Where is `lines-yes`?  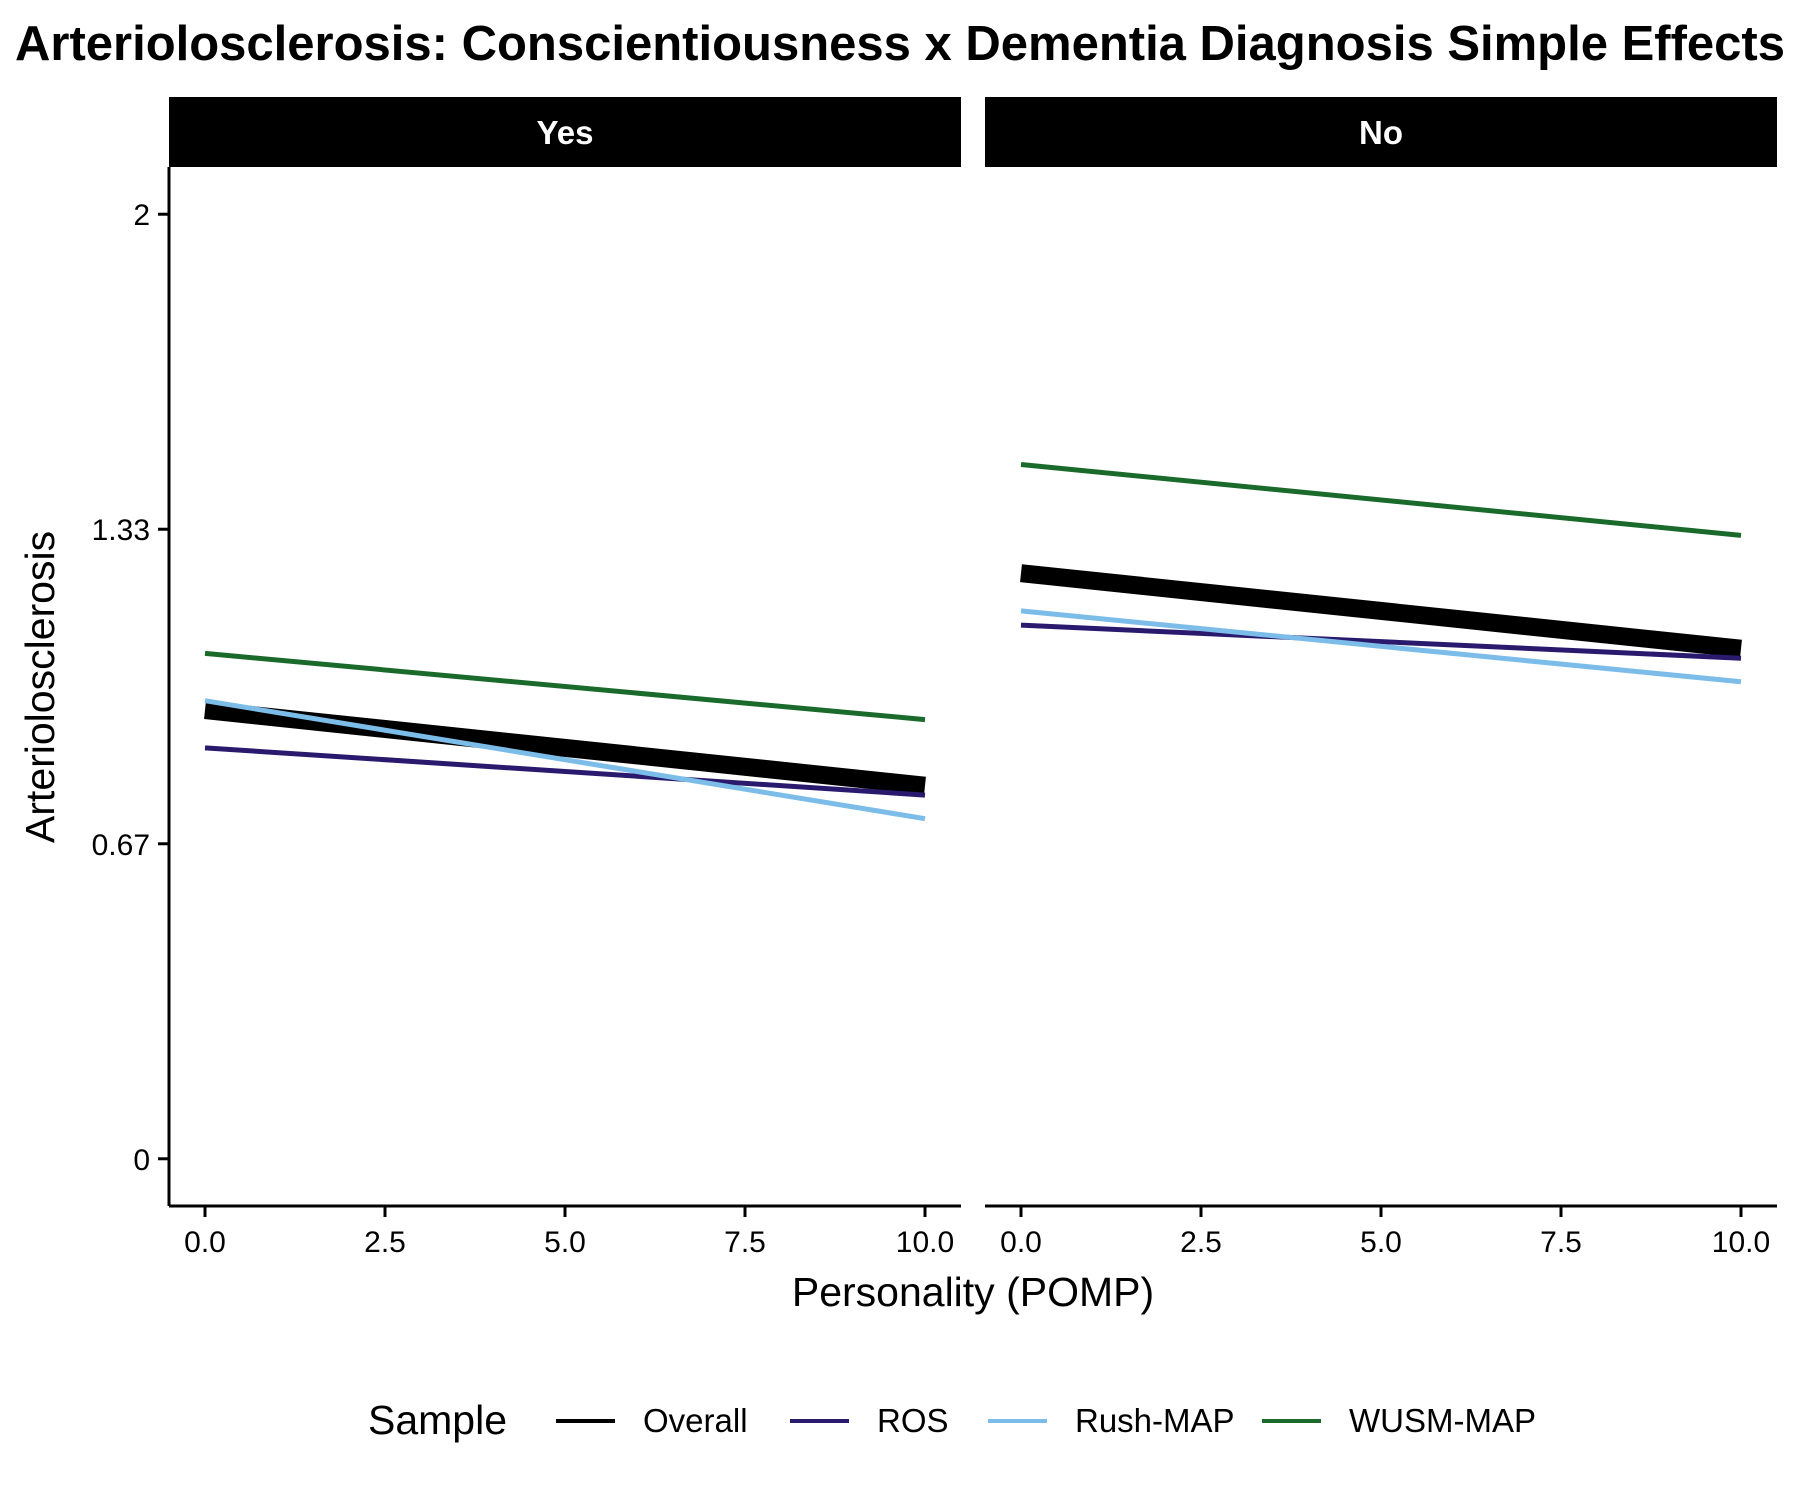
lines-yes is located at coordinates (565, 736).